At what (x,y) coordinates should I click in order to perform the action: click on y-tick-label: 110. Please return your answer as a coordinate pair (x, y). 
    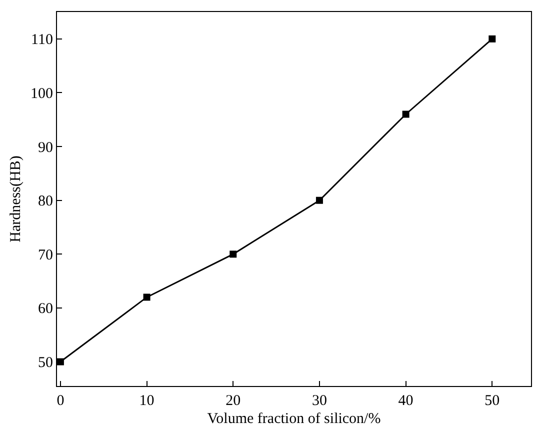
    Looking at the image, I should click on (42, 40).